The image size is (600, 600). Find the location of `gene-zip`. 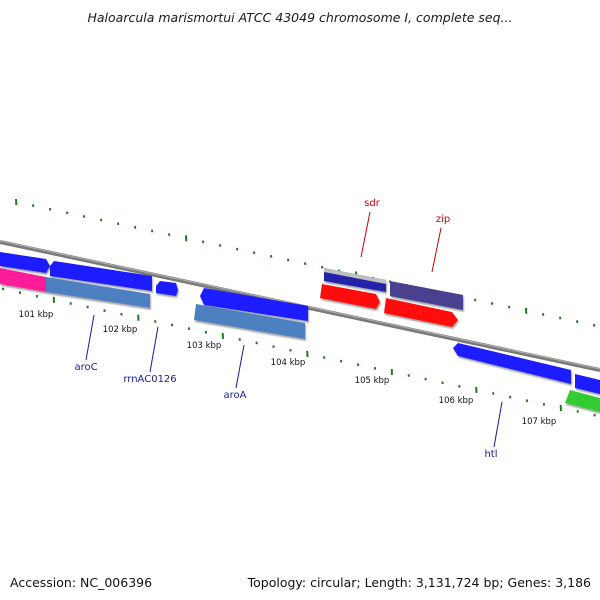

gene-zip is located at coordinates (426, 295).